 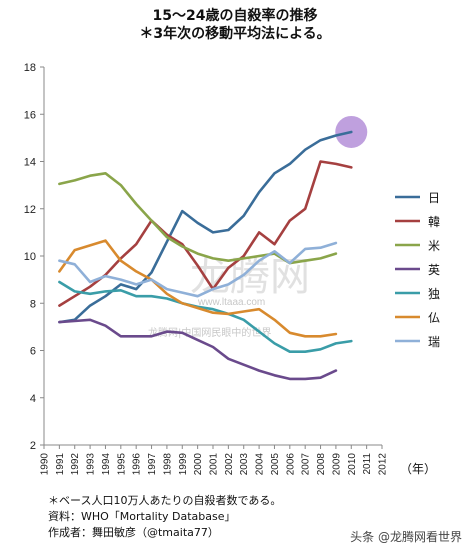 I want to click on series-line-仏, so click(x=198, y=288).